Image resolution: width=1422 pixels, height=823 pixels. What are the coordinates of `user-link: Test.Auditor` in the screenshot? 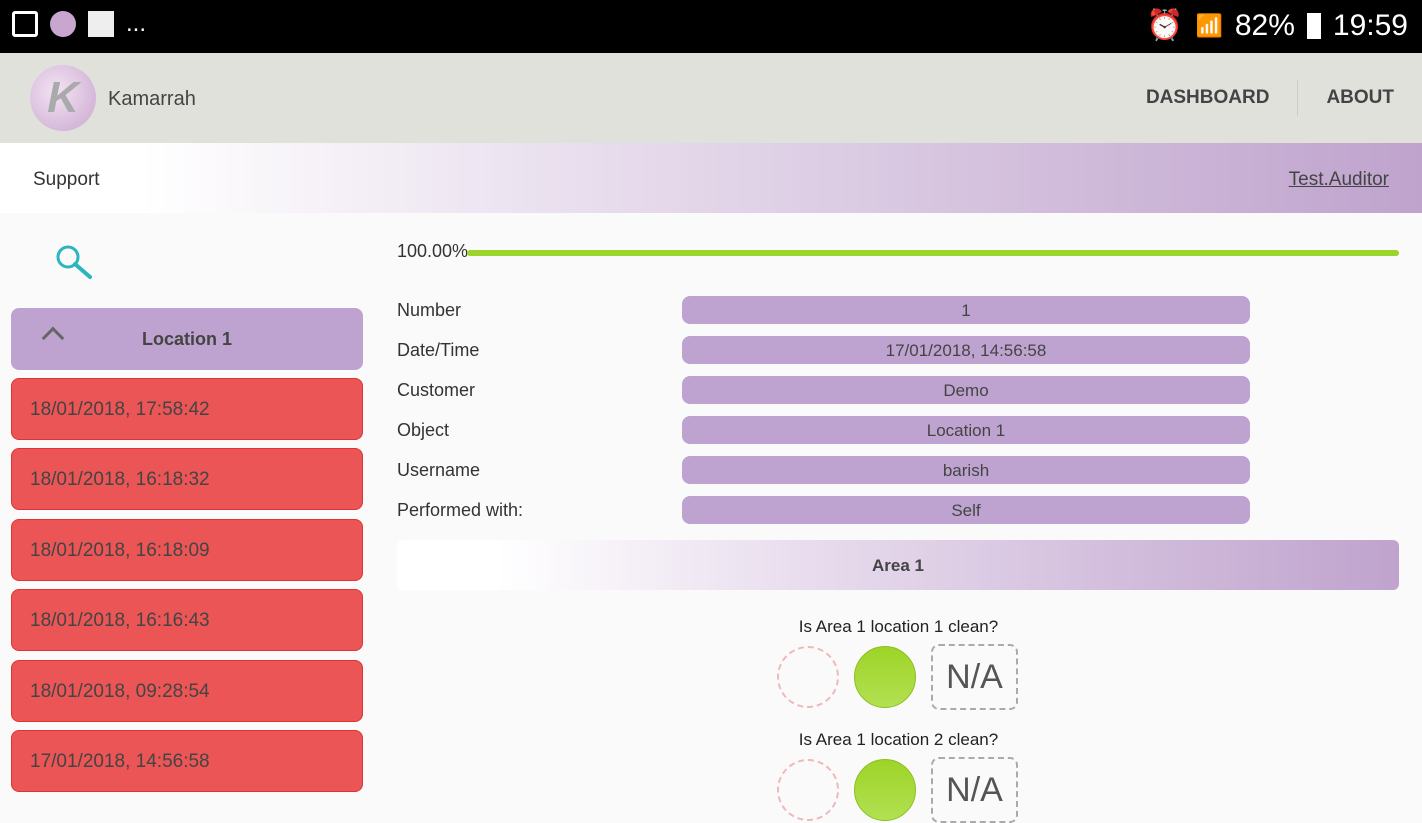 It's located at (1338, 179).